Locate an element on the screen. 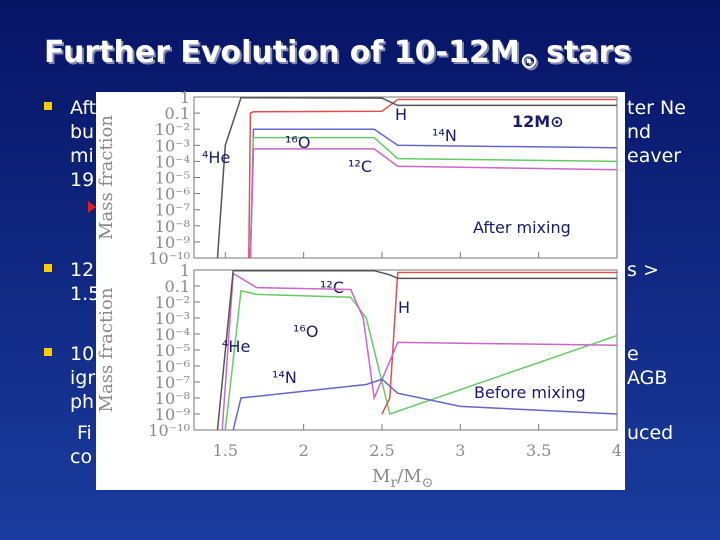  bullet-text: igr is located at coordinates (82, 378).